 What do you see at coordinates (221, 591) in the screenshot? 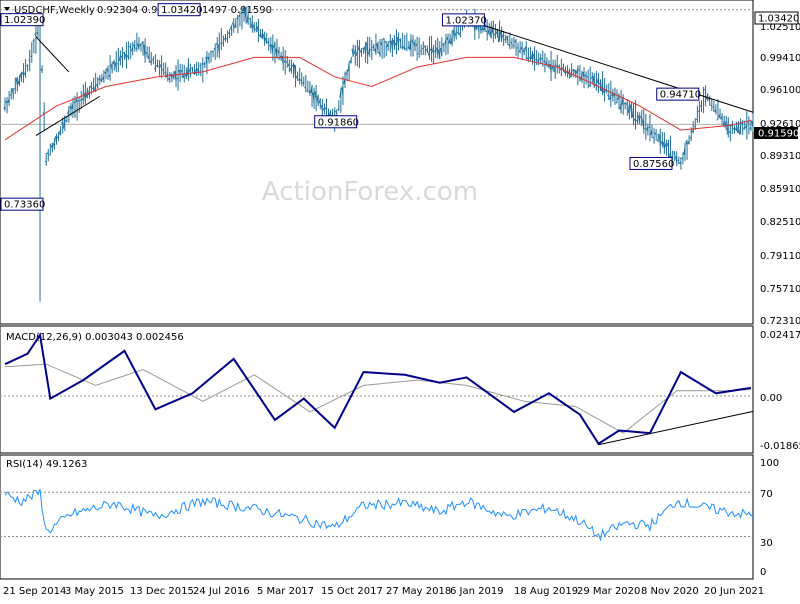
I see `x-tick: 24 Jul 2016` at bounding box center [221, 591].